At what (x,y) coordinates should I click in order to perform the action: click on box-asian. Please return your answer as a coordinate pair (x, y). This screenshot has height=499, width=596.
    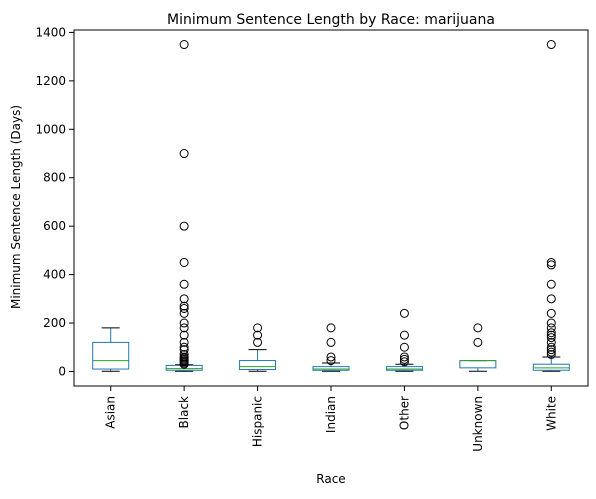
    Looking at the image, I should click on (111, 355).